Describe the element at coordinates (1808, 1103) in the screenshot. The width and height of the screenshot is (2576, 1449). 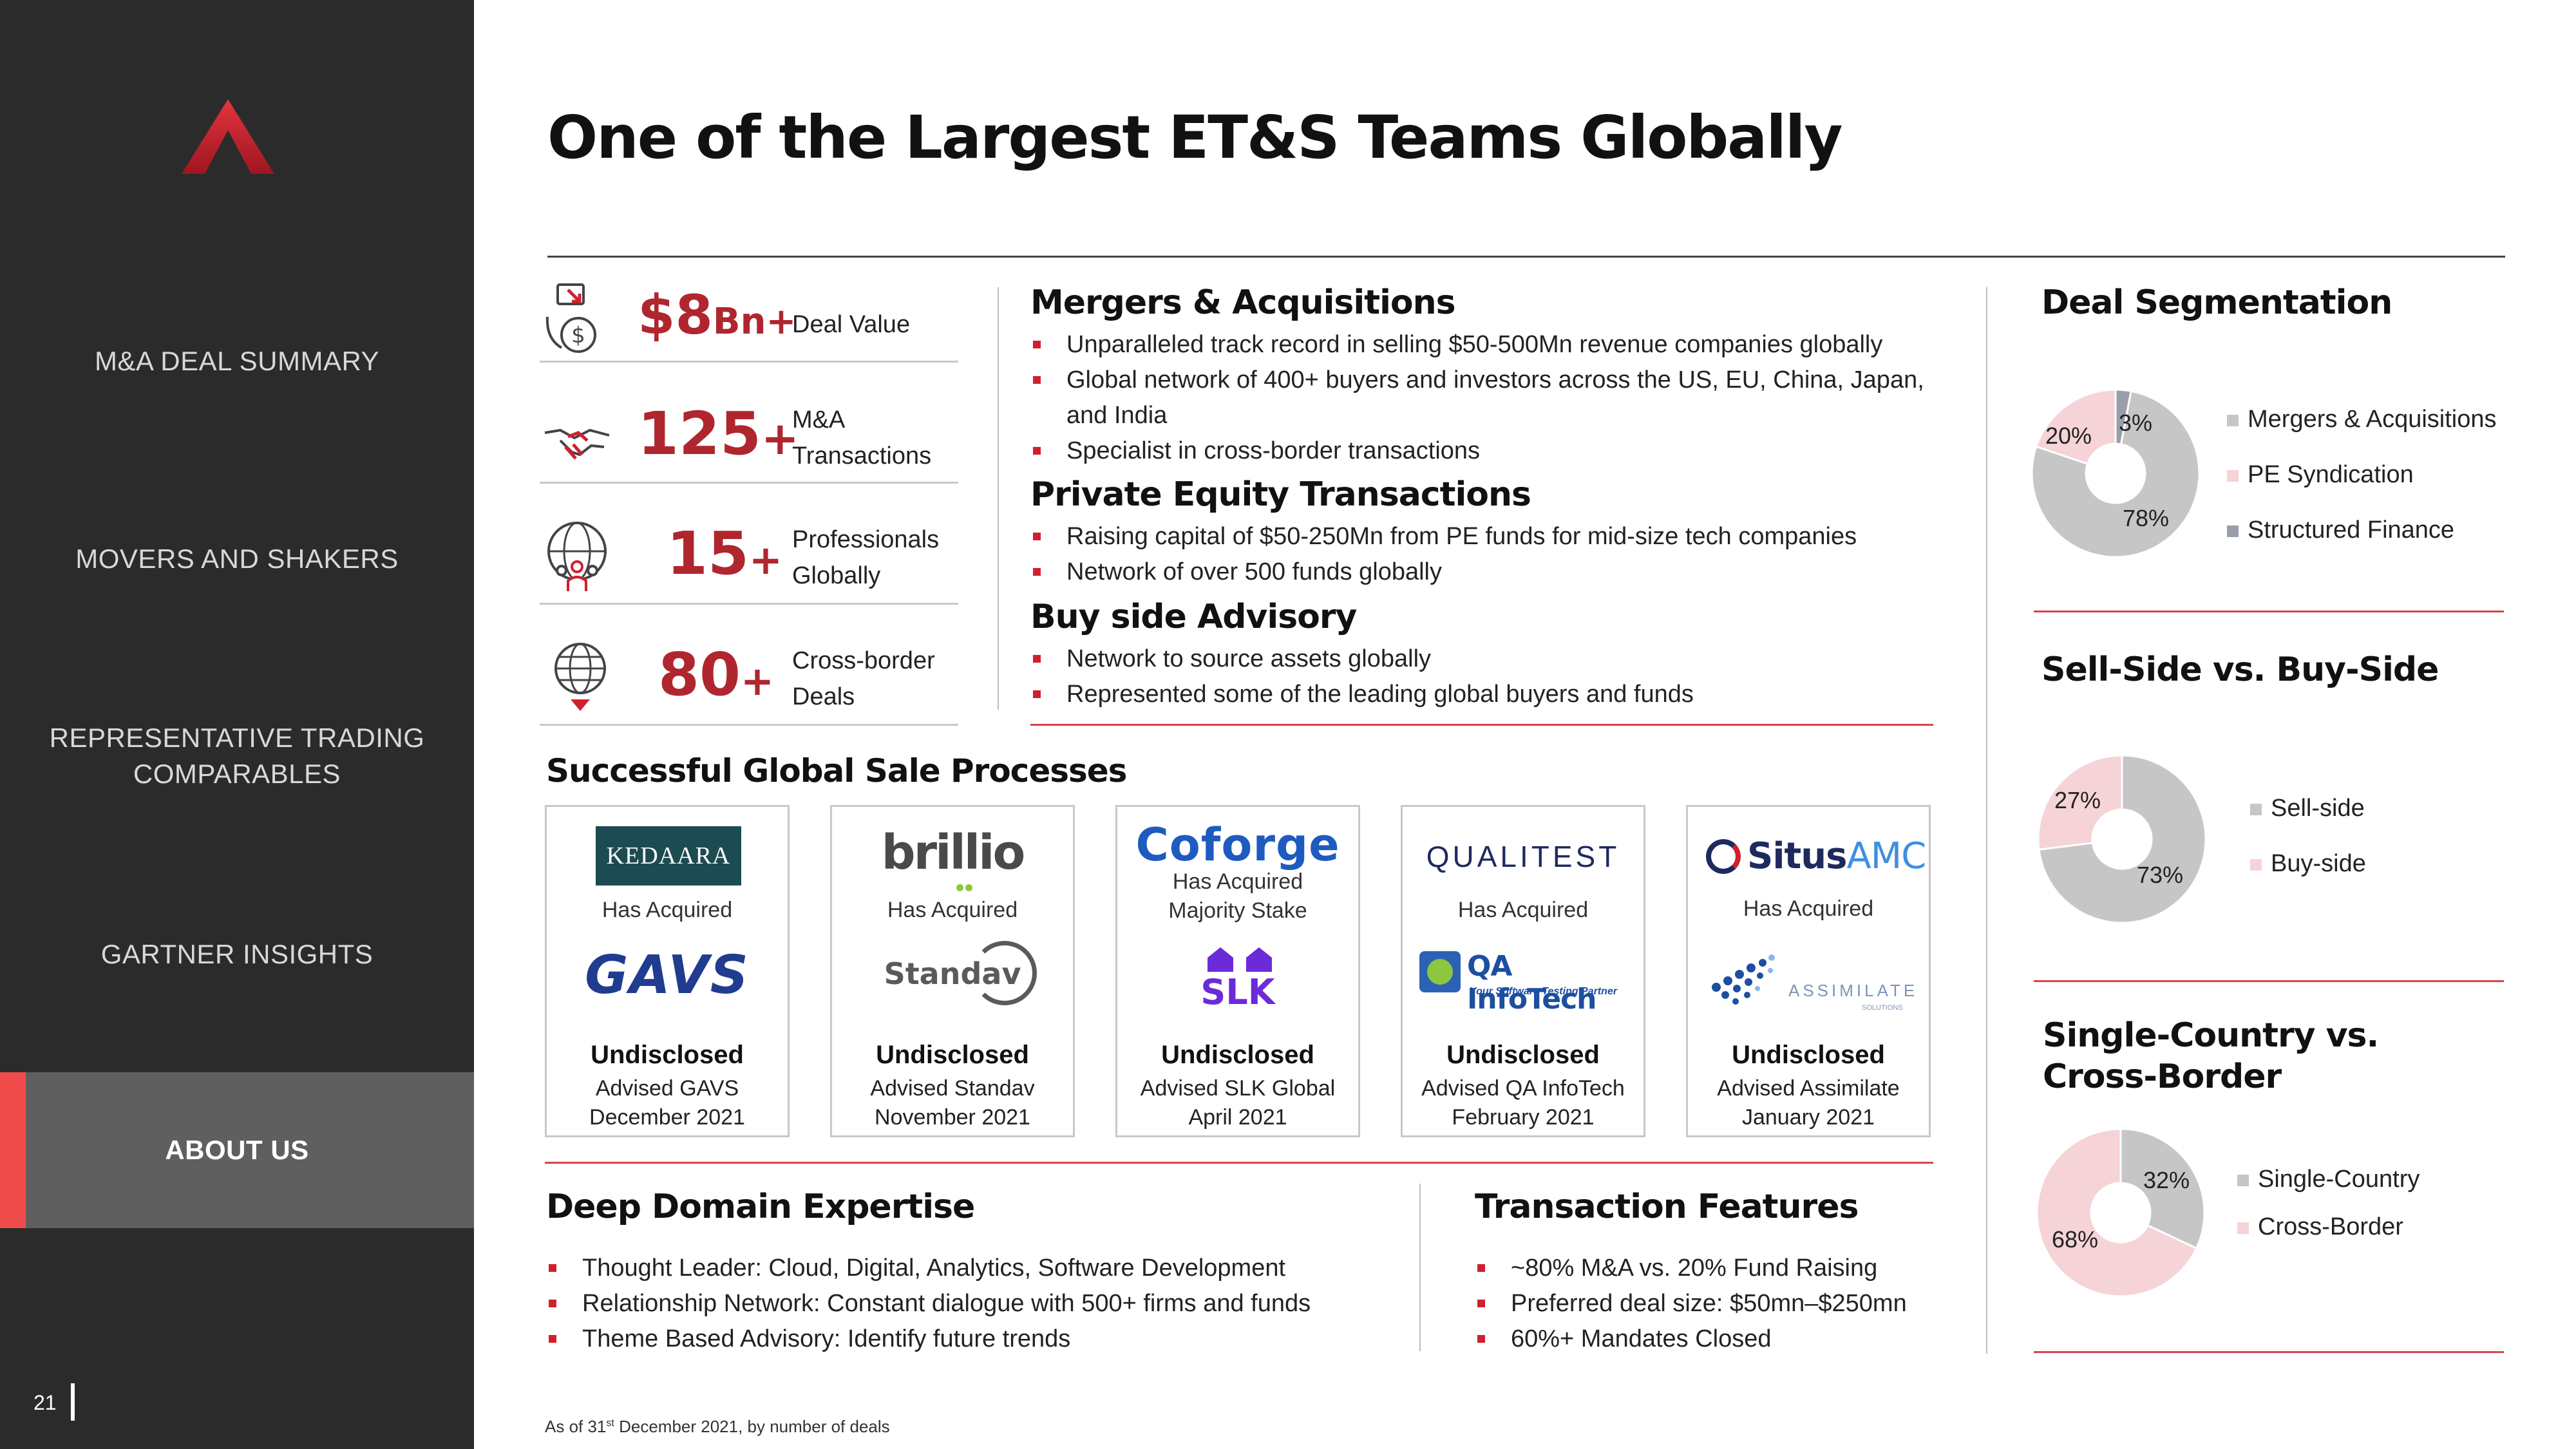
I see `deal-details: Advised Assimilate January 2021` at that location.